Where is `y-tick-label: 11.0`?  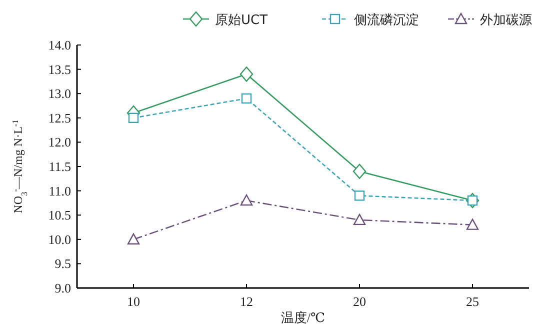 y-tick-label: 11.0 is located at coordinates (59, 190).